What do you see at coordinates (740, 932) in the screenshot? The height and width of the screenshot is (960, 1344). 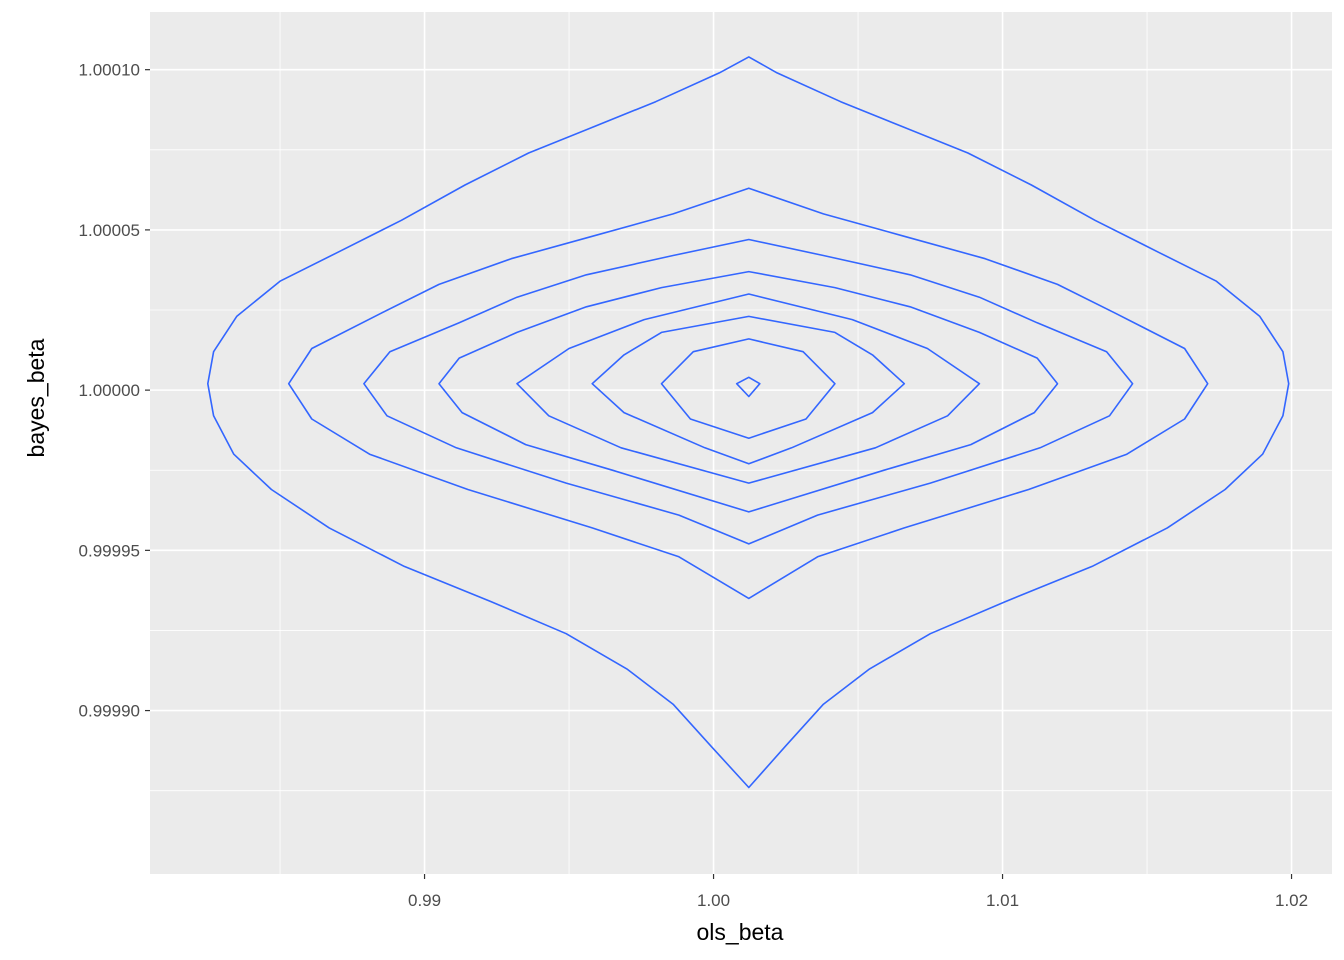 I see `x-axis-title: ols_beta` at bounding box center [740, 932].